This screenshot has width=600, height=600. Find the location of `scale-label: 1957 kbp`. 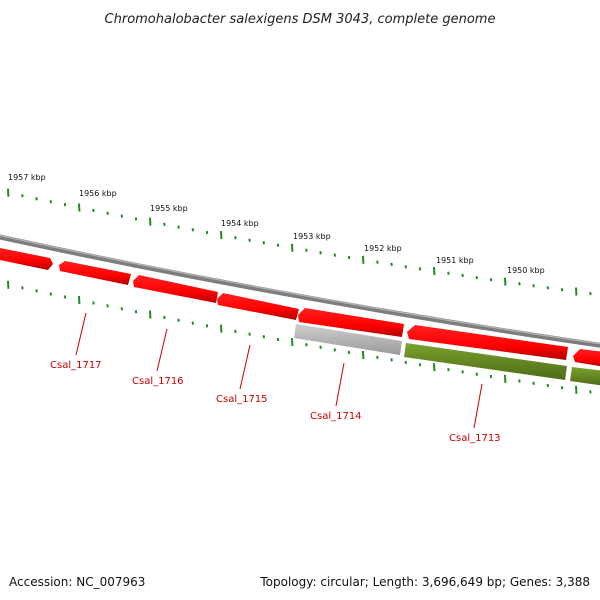

scale-label: 1957 kbp is located at coordinates (27, 177).